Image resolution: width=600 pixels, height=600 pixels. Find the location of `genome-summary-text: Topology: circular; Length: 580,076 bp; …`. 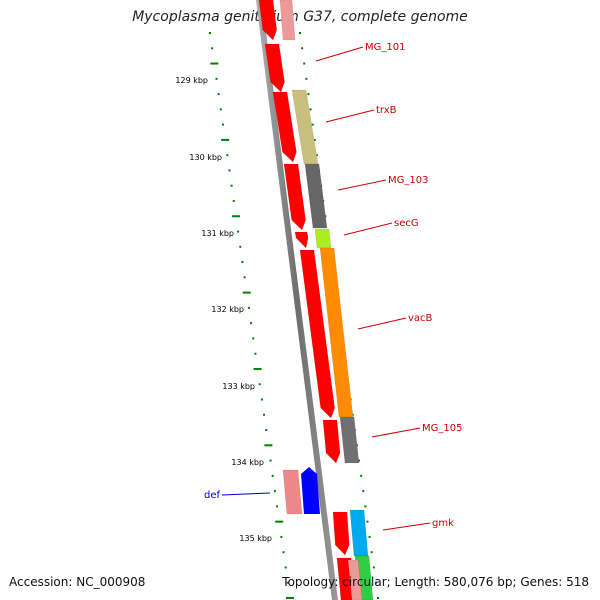

genome-summary-text: Topology: circular; Length: 580,076 bp; … is located at coordinates (435, 582).